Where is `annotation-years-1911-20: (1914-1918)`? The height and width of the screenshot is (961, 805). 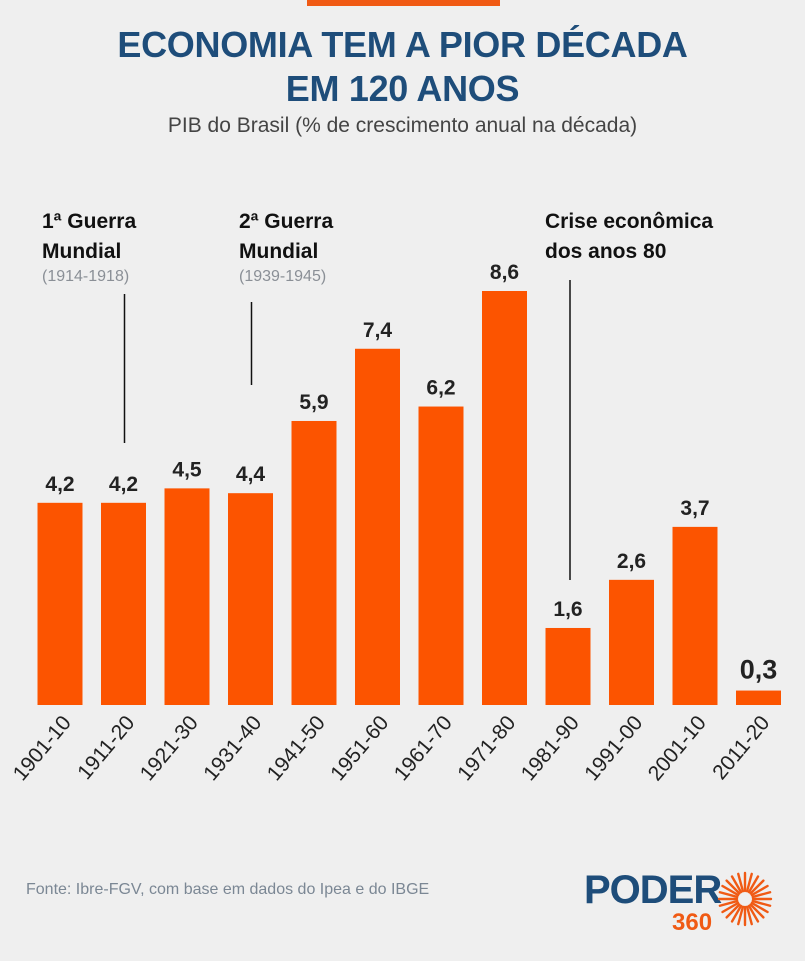
annotation-years-1911-20: (1914-1918) is located at coordinates (85, 276).